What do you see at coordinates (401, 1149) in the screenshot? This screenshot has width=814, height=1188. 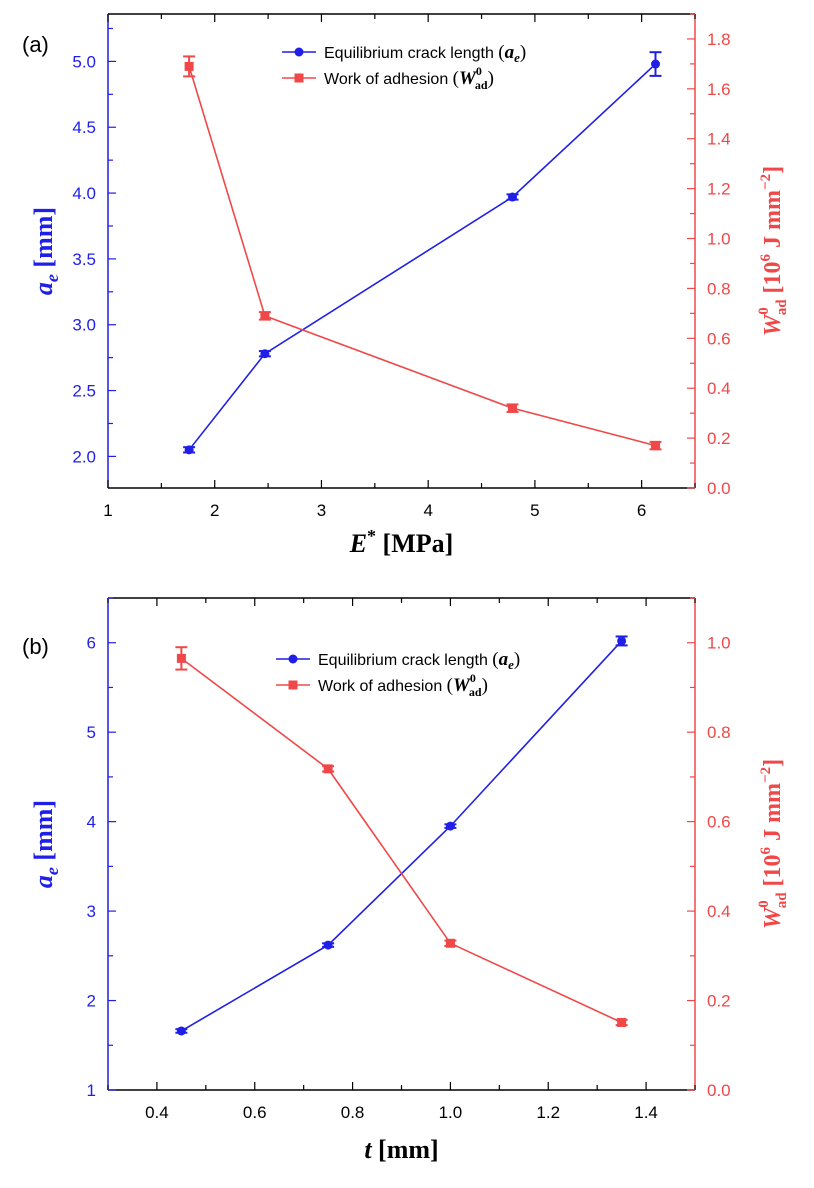 I see `x-axis-title: t [mm]` at bounding box center [401, 1149].